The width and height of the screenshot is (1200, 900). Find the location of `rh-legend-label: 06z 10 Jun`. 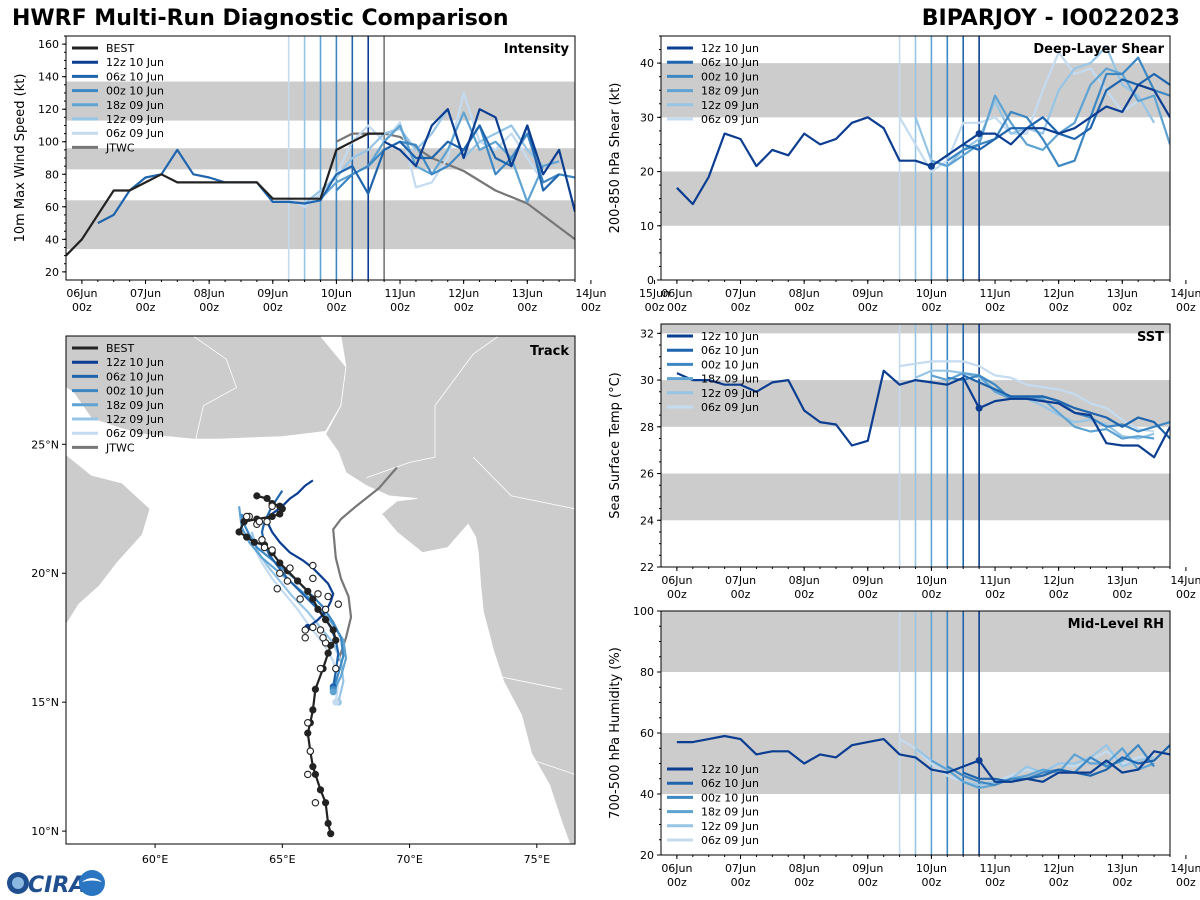

rh-legend-label: 06z 10 Jun is located at coordinates (730, 783).